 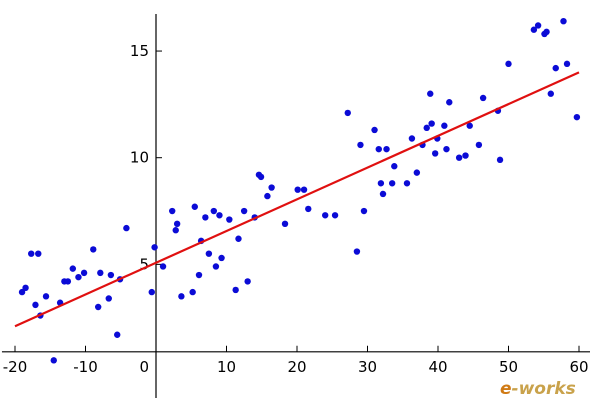 What do you see at coordinates (144, 264) in the screenshot?
I see `y-tick-label: 5` at bounding box center [144, 264].